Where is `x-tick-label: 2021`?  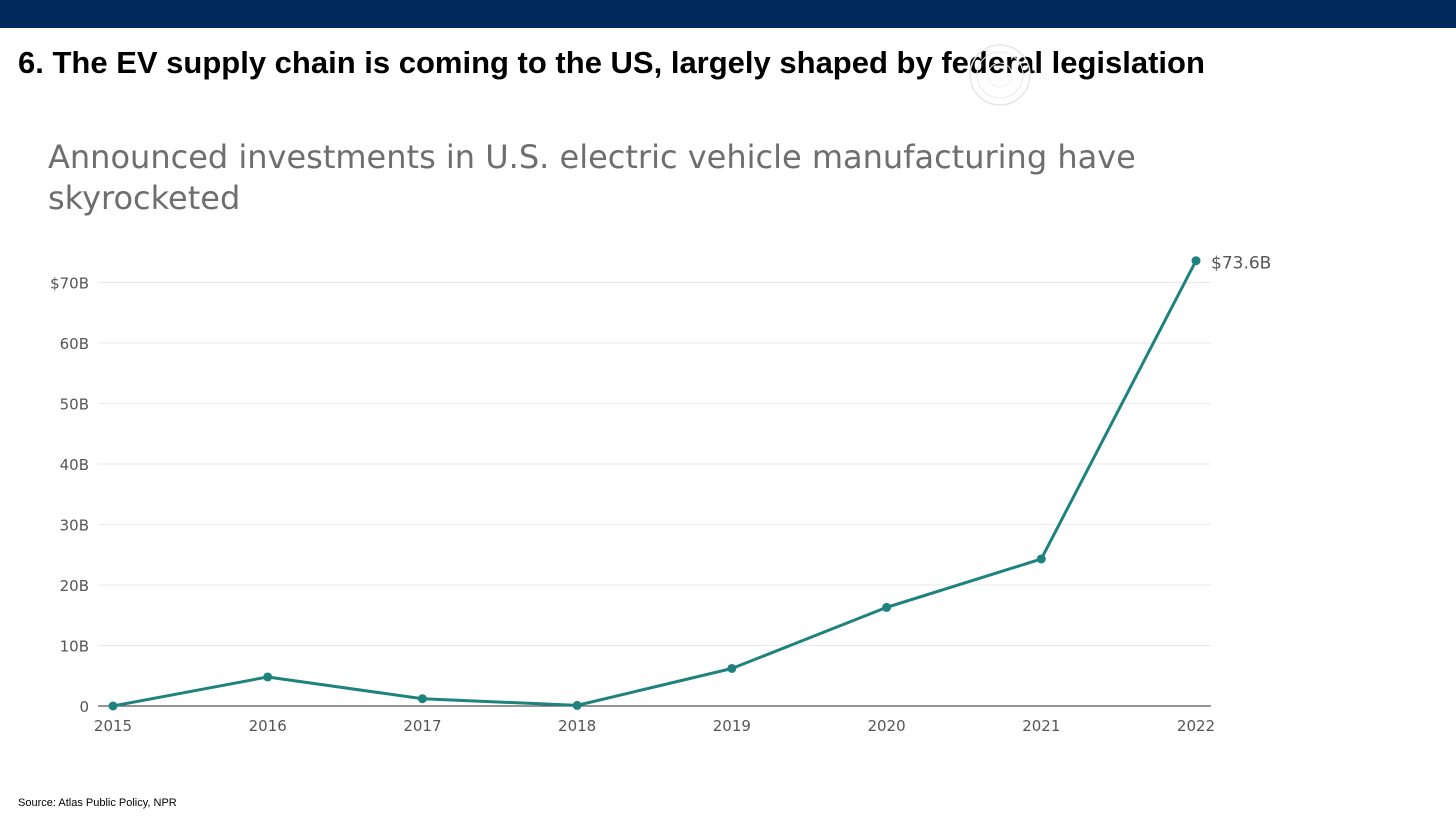 x-tick-label: 2021 is located at coordinates (1041, 726).